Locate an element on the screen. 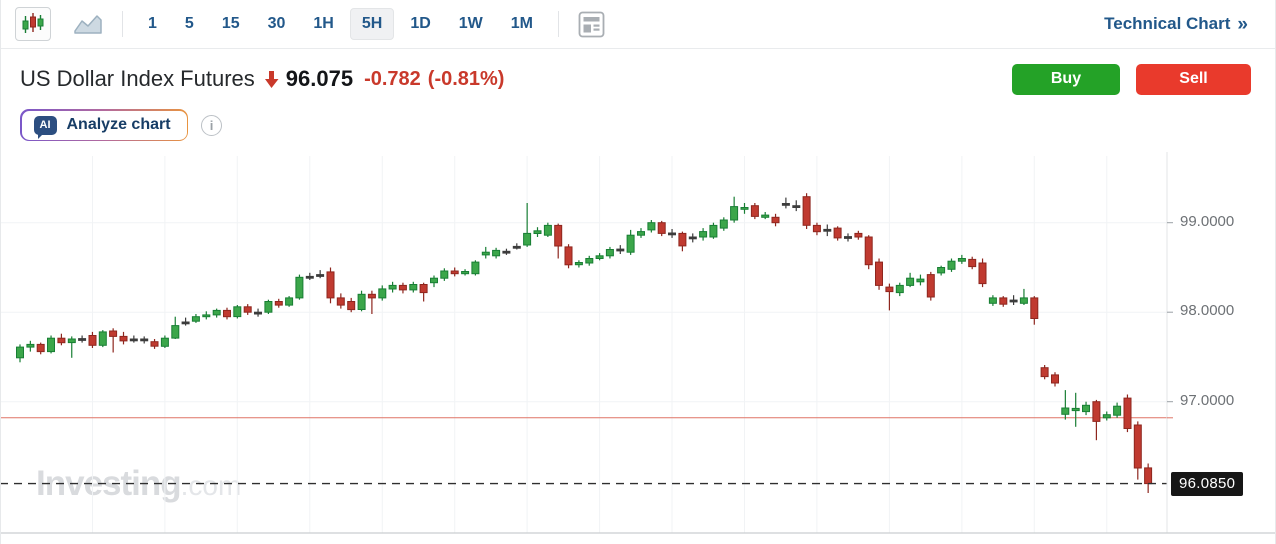 The width and height of the screenshot is (1276, 544). timeframe-selector: 1 5 15 30 1H 5H 1D 1W 1M is located at coordinates (340, 24).